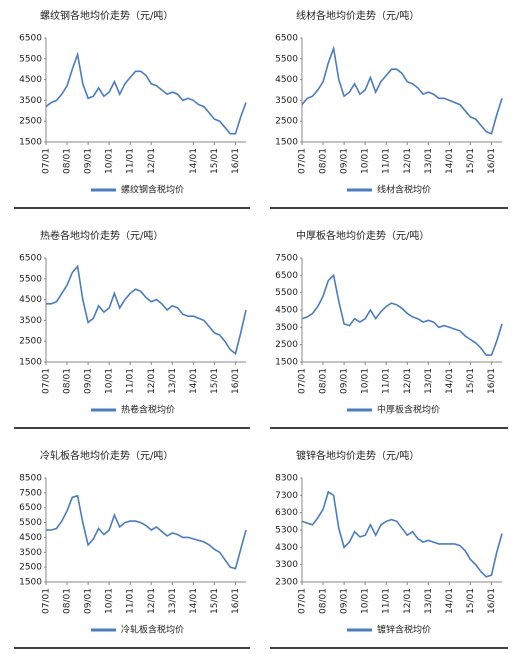 The image size is (520, 654). I want to click on chart-title: 冷轧板各地均价走势（元/吨）, so click(106, 455).